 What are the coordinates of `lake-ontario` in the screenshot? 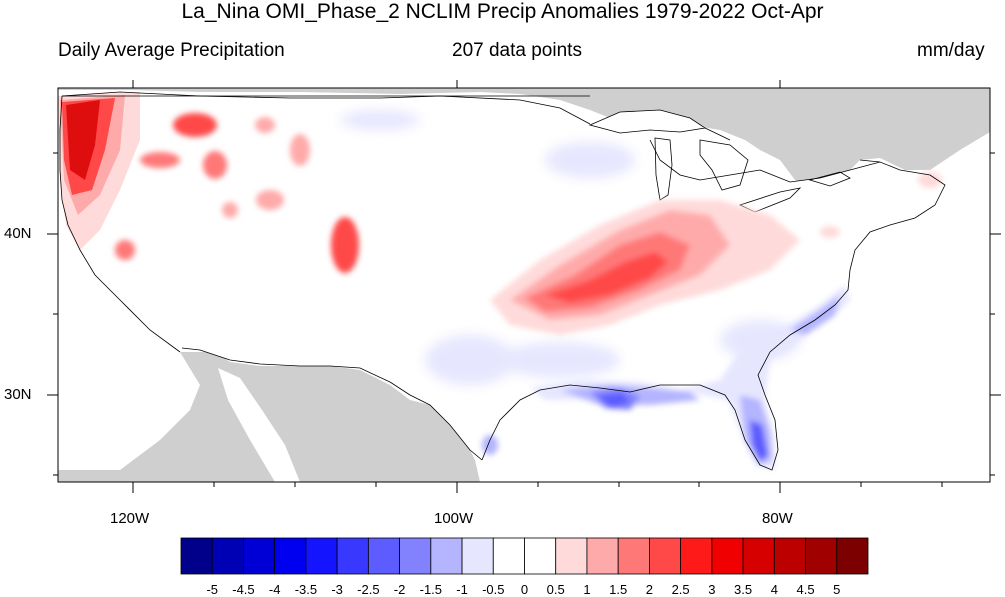 It's located at (829, 179).